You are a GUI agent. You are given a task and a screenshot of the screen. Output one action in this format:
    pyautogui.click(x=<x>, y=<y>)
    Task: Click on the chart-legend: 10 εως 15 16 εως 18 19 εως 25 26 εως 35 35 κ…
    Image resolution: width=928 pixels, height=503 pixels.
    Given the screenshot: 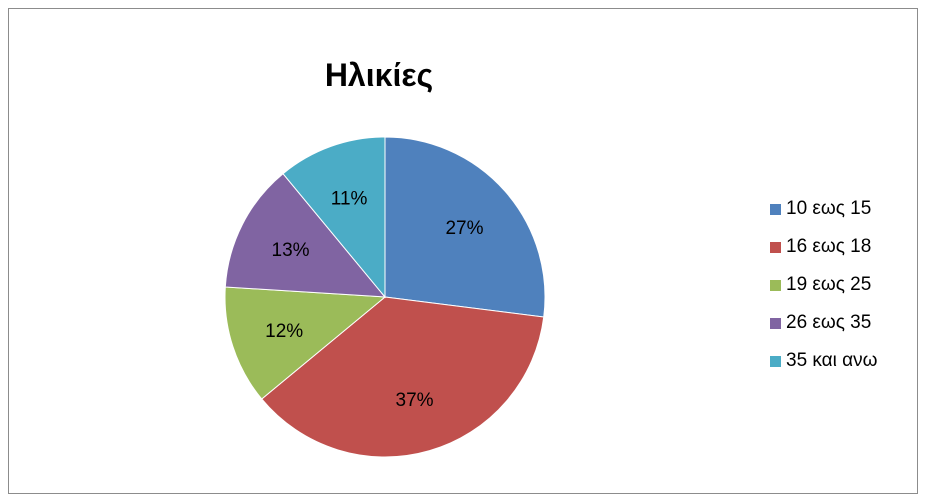 What is the action you would take?
    pyautogui.click(x=823, y=285)
    